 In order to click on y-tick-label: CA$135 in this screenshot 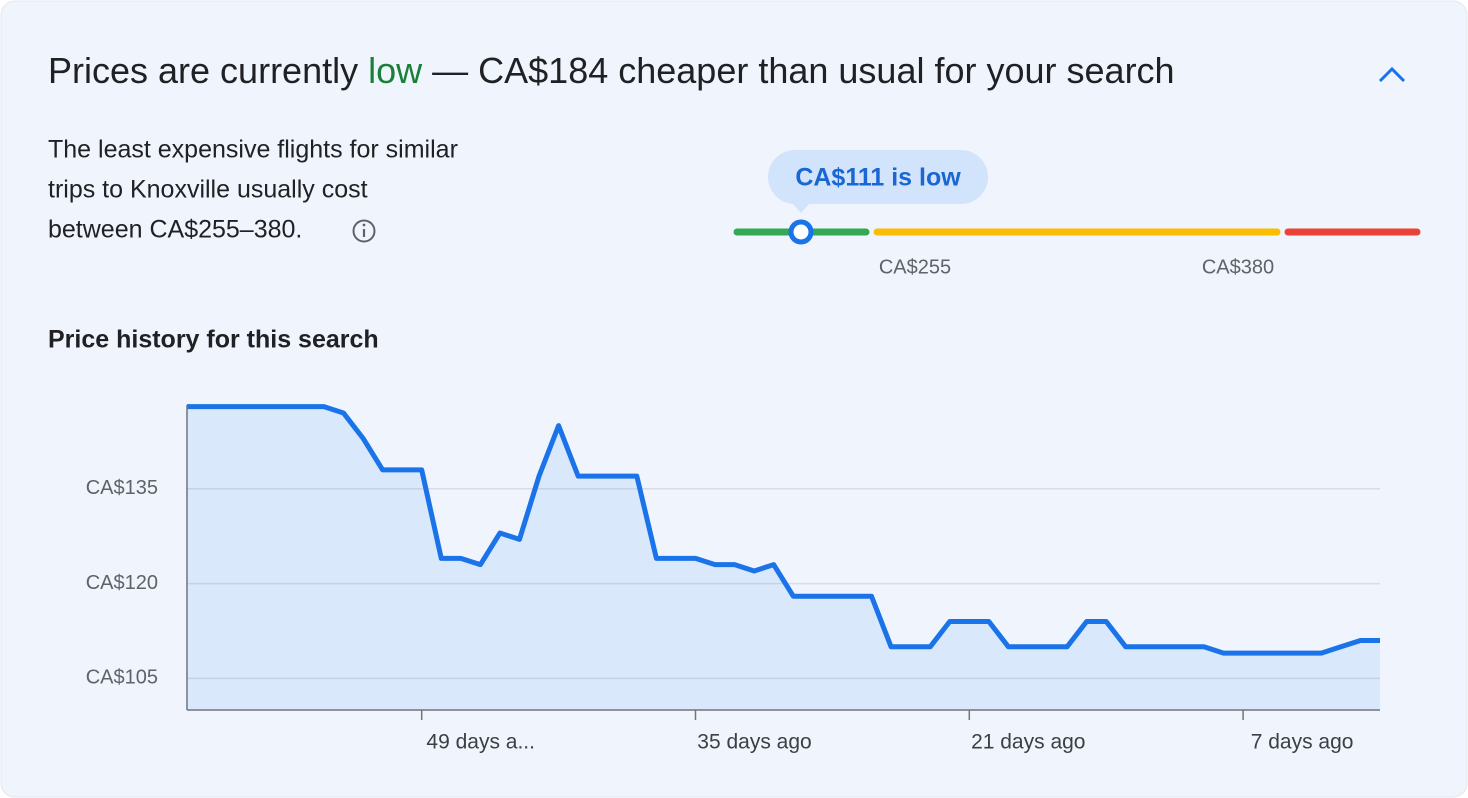, I will do `click(122, 488)`.